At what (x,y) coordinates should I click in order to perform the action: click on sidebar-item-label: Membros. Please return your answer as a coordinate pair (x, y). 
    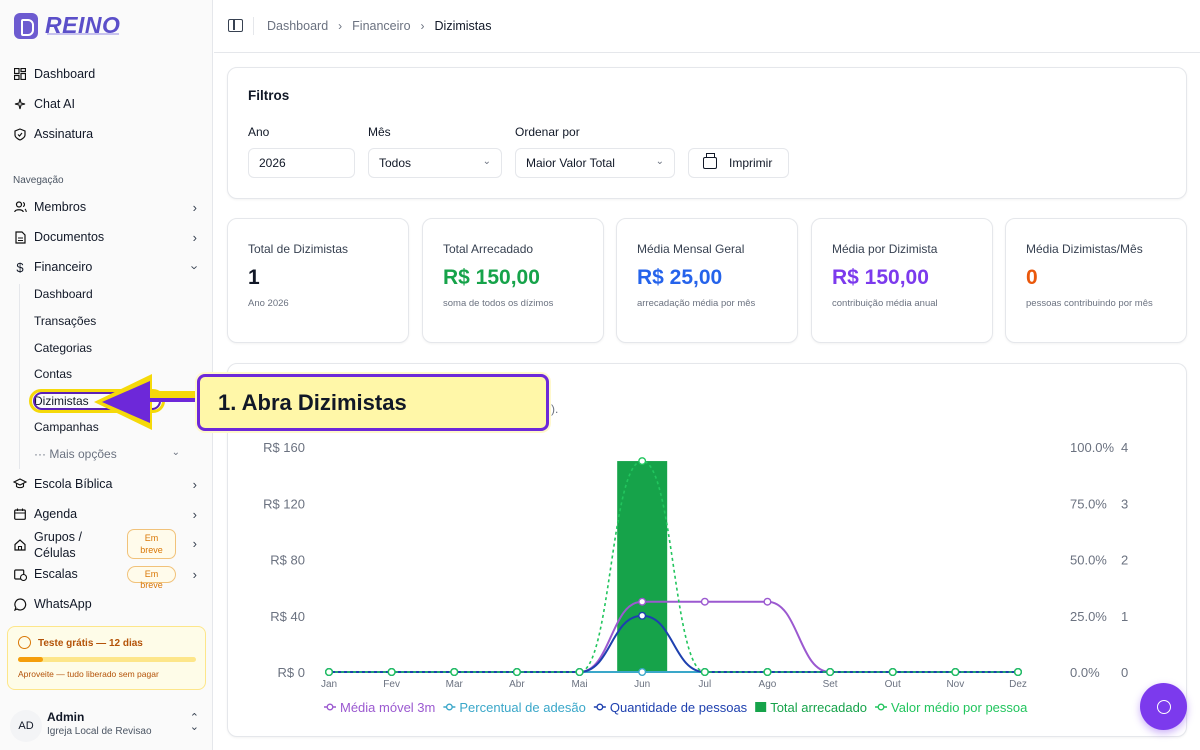
    Looking at the image, I should click on (60, 207).